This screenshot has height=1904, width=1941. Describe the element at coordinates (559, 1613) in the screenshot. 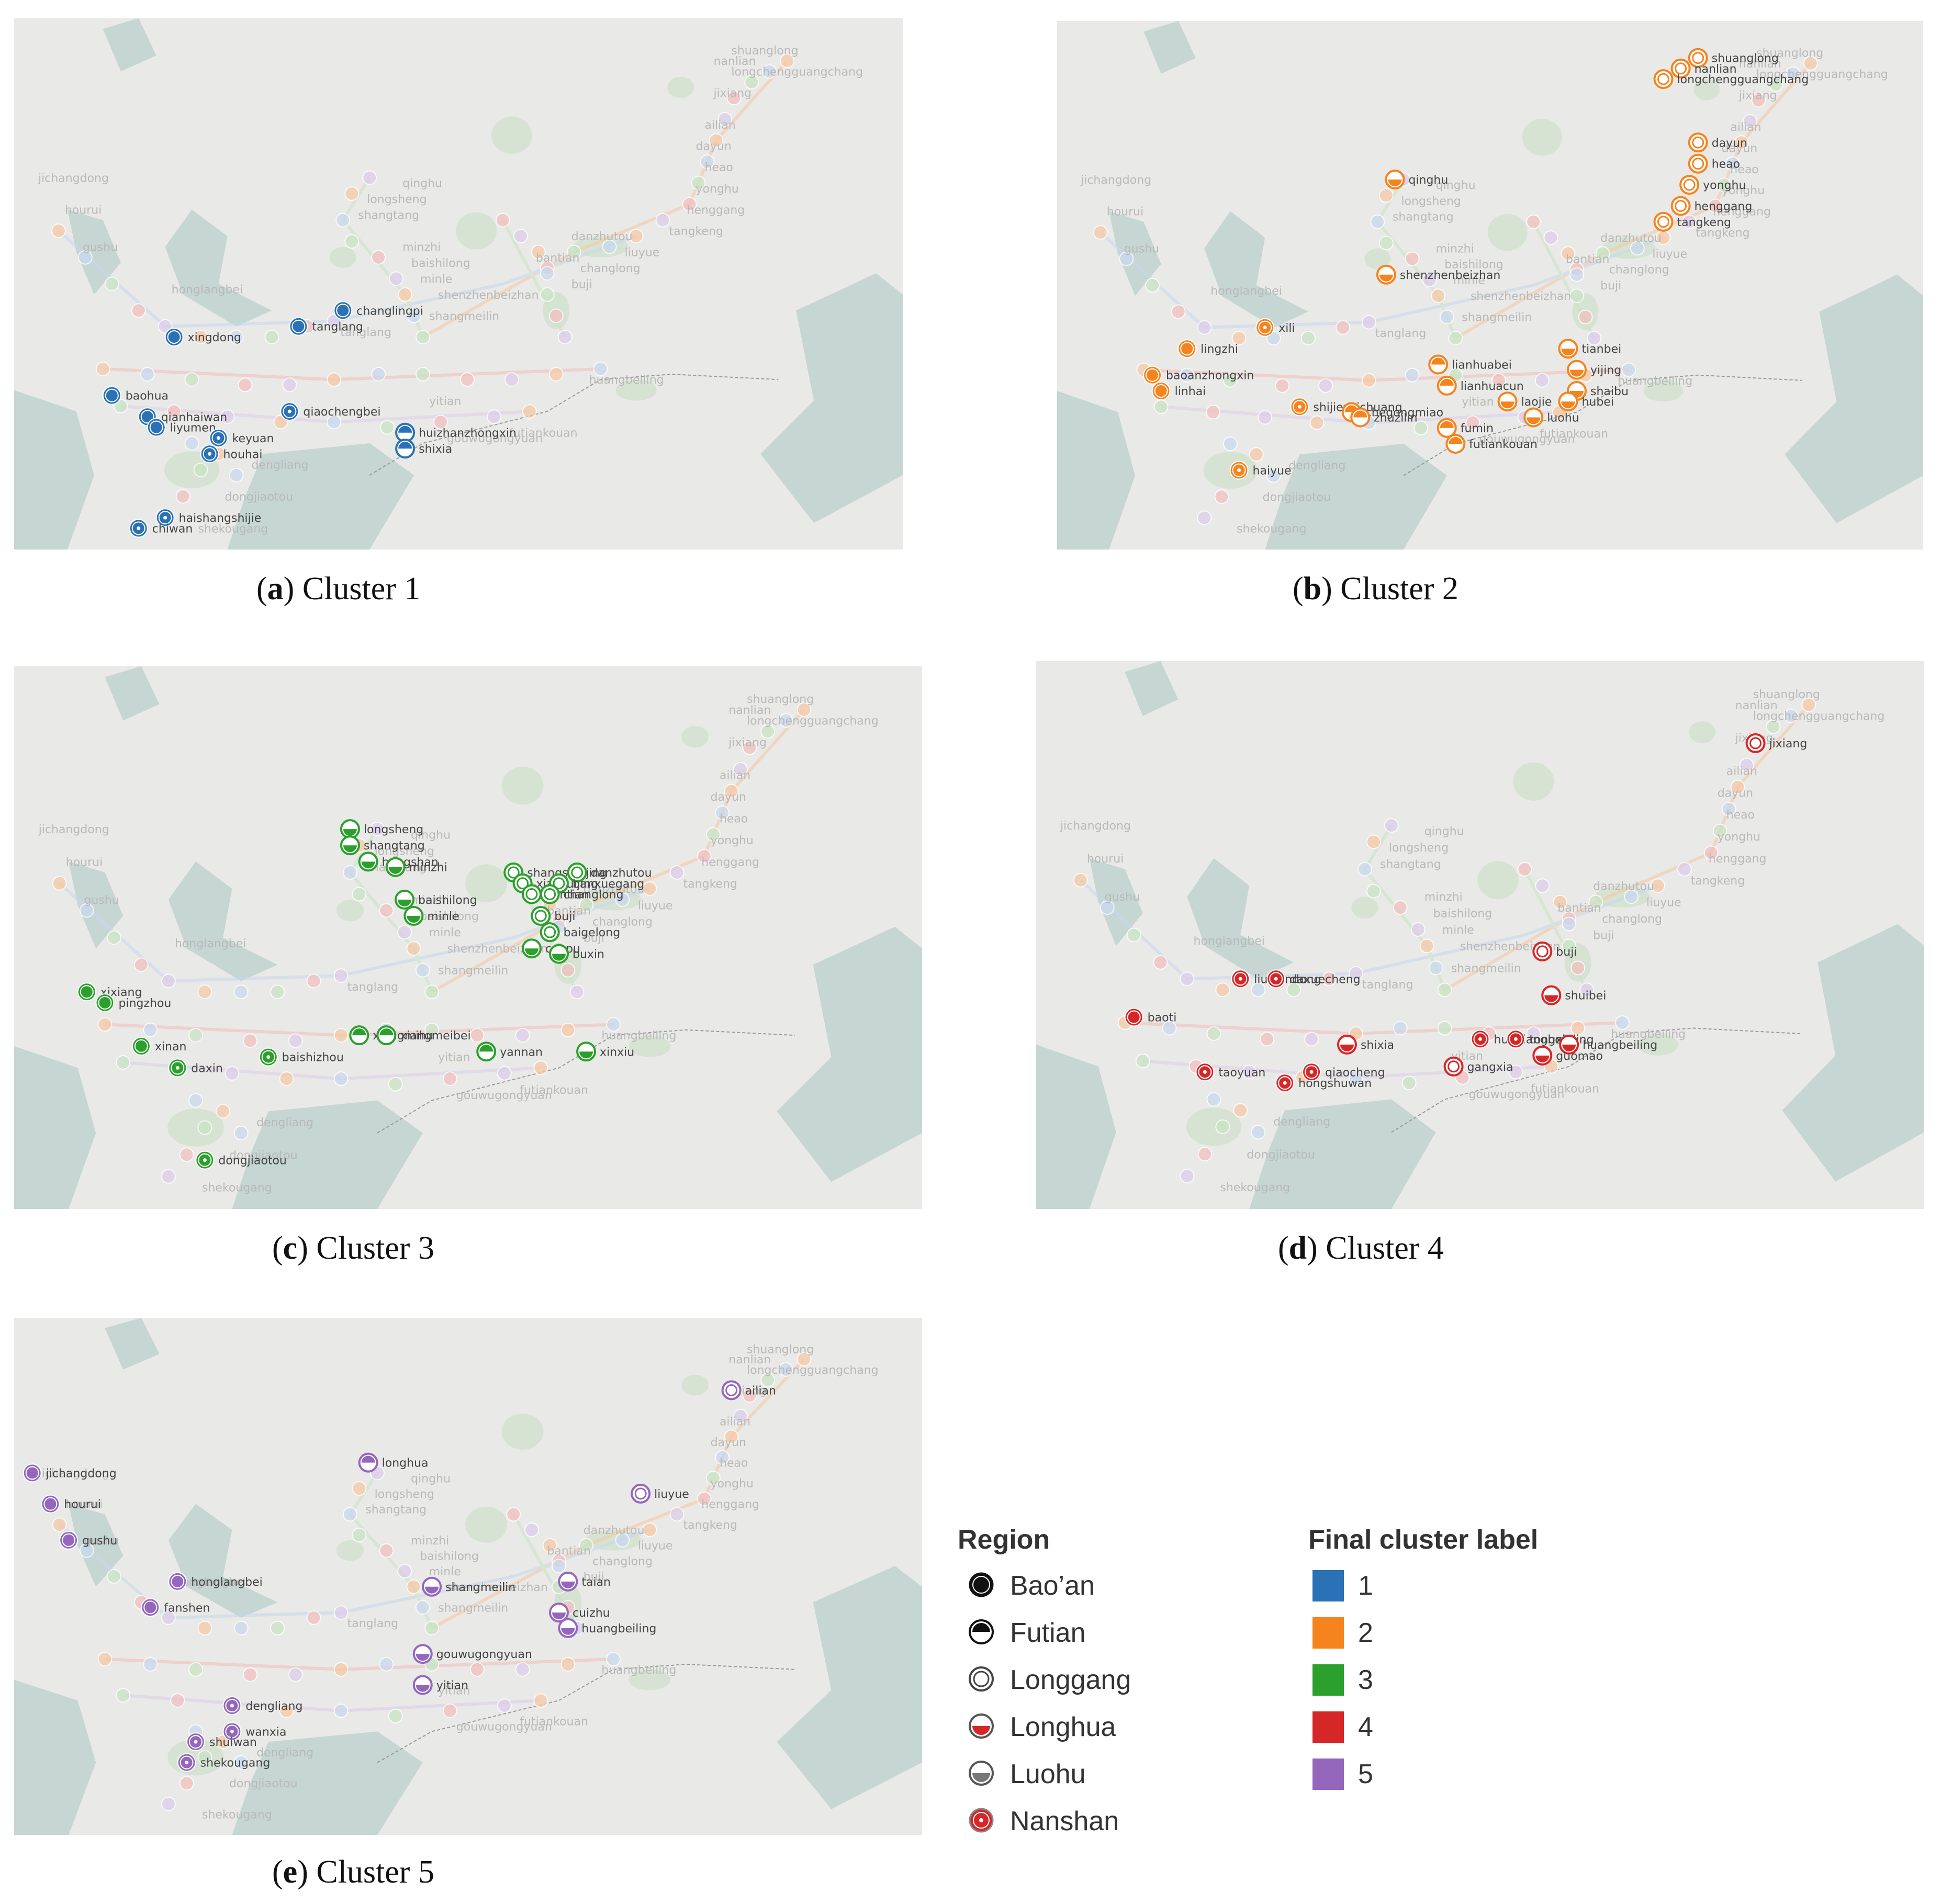

I see `station-marker-cuizhu` at that location.